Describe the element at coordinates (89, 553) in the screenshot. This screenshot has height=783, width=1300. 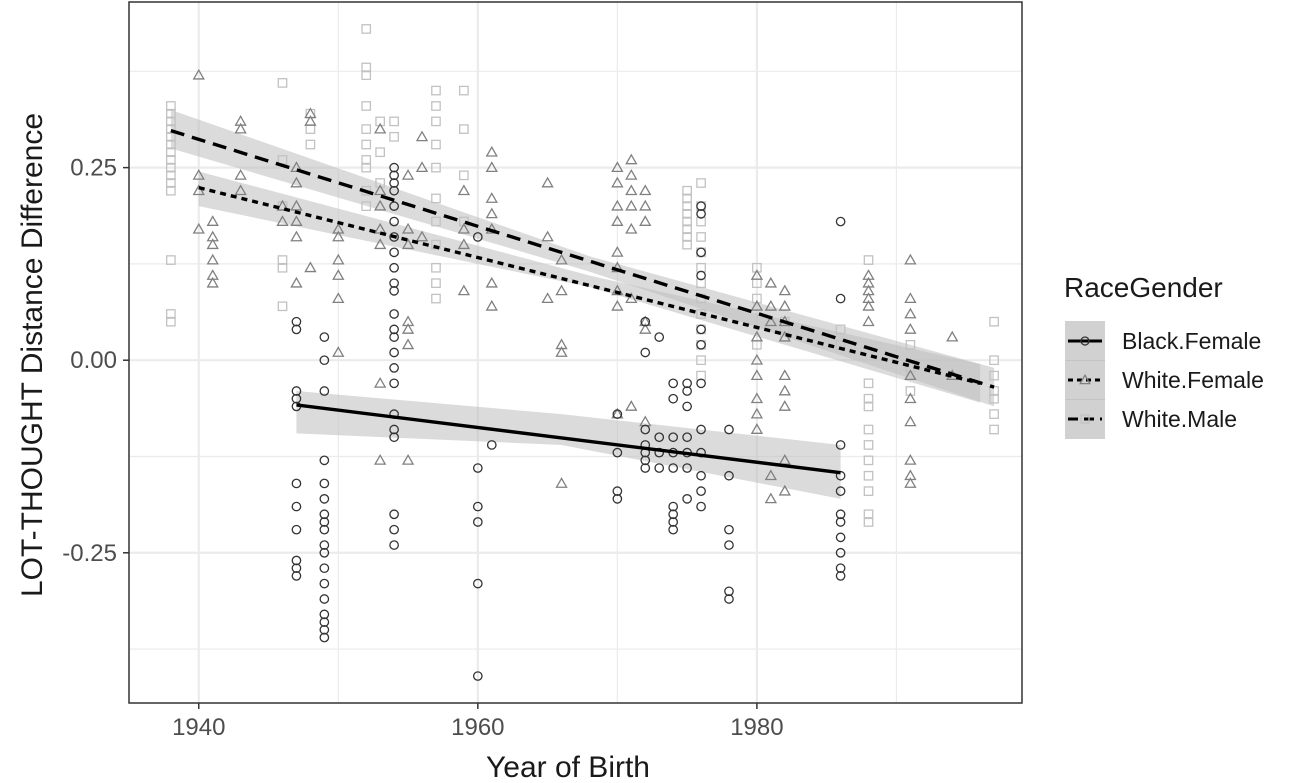
I see `y-tick-label: -0.25` at that location.